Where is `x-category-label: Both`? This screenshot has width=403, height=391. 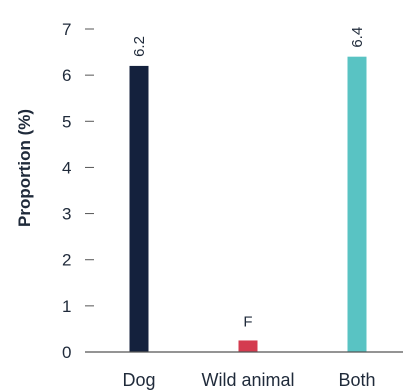 x-category-label: Both is located at coordinates (356, 380).